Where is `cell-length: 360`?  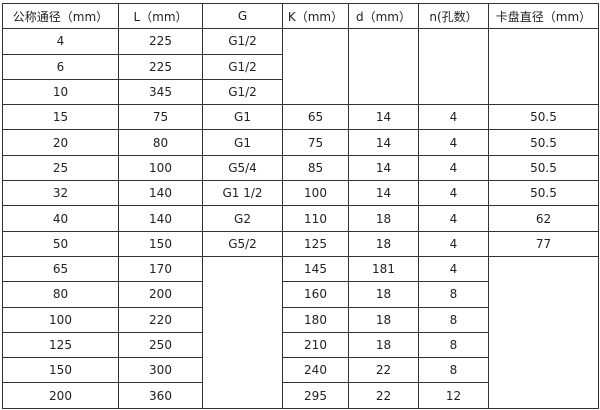
cell-length: 360 is located at coordinates (160, 395).